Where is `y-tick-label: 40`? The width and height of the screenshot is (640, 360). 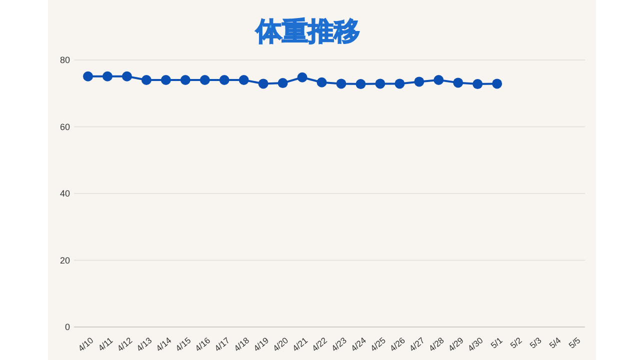
y-tick-label: 40 is located at coordinates (65, 193).